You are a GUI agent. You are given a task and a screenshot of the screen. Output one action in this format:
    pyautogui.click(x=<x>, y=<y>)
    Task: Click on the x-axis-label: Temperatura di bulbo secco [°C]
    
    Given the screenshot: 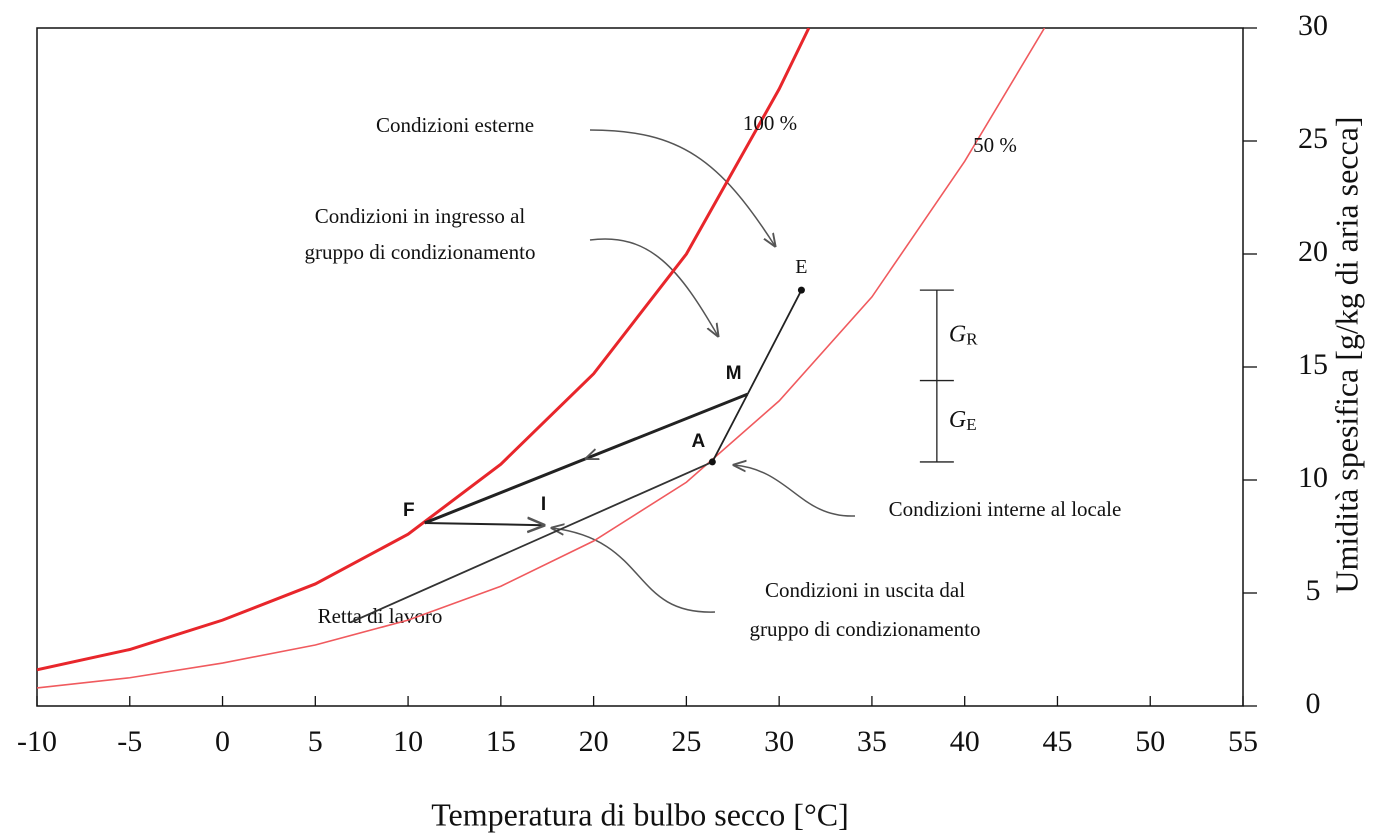 What is the action you would take?
    pyautogui.click(x=640, y=814)
    